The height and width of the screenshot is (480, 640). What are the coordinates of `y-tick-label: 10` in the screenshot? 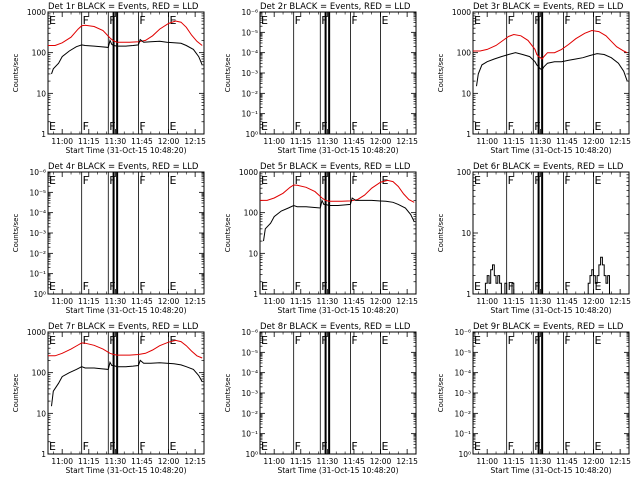 It's located at (466, 233).